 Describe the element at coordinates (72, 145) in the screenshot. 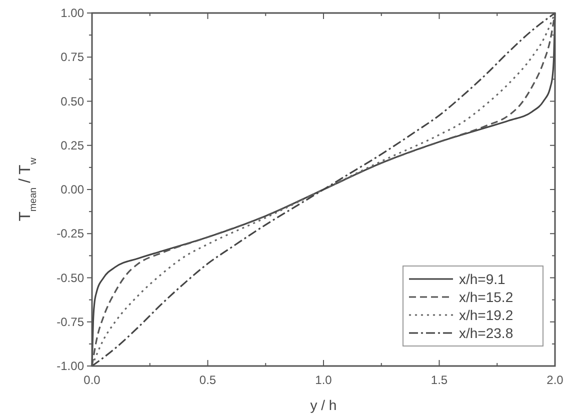

I see `y-tick-label: 0.25` at that location.